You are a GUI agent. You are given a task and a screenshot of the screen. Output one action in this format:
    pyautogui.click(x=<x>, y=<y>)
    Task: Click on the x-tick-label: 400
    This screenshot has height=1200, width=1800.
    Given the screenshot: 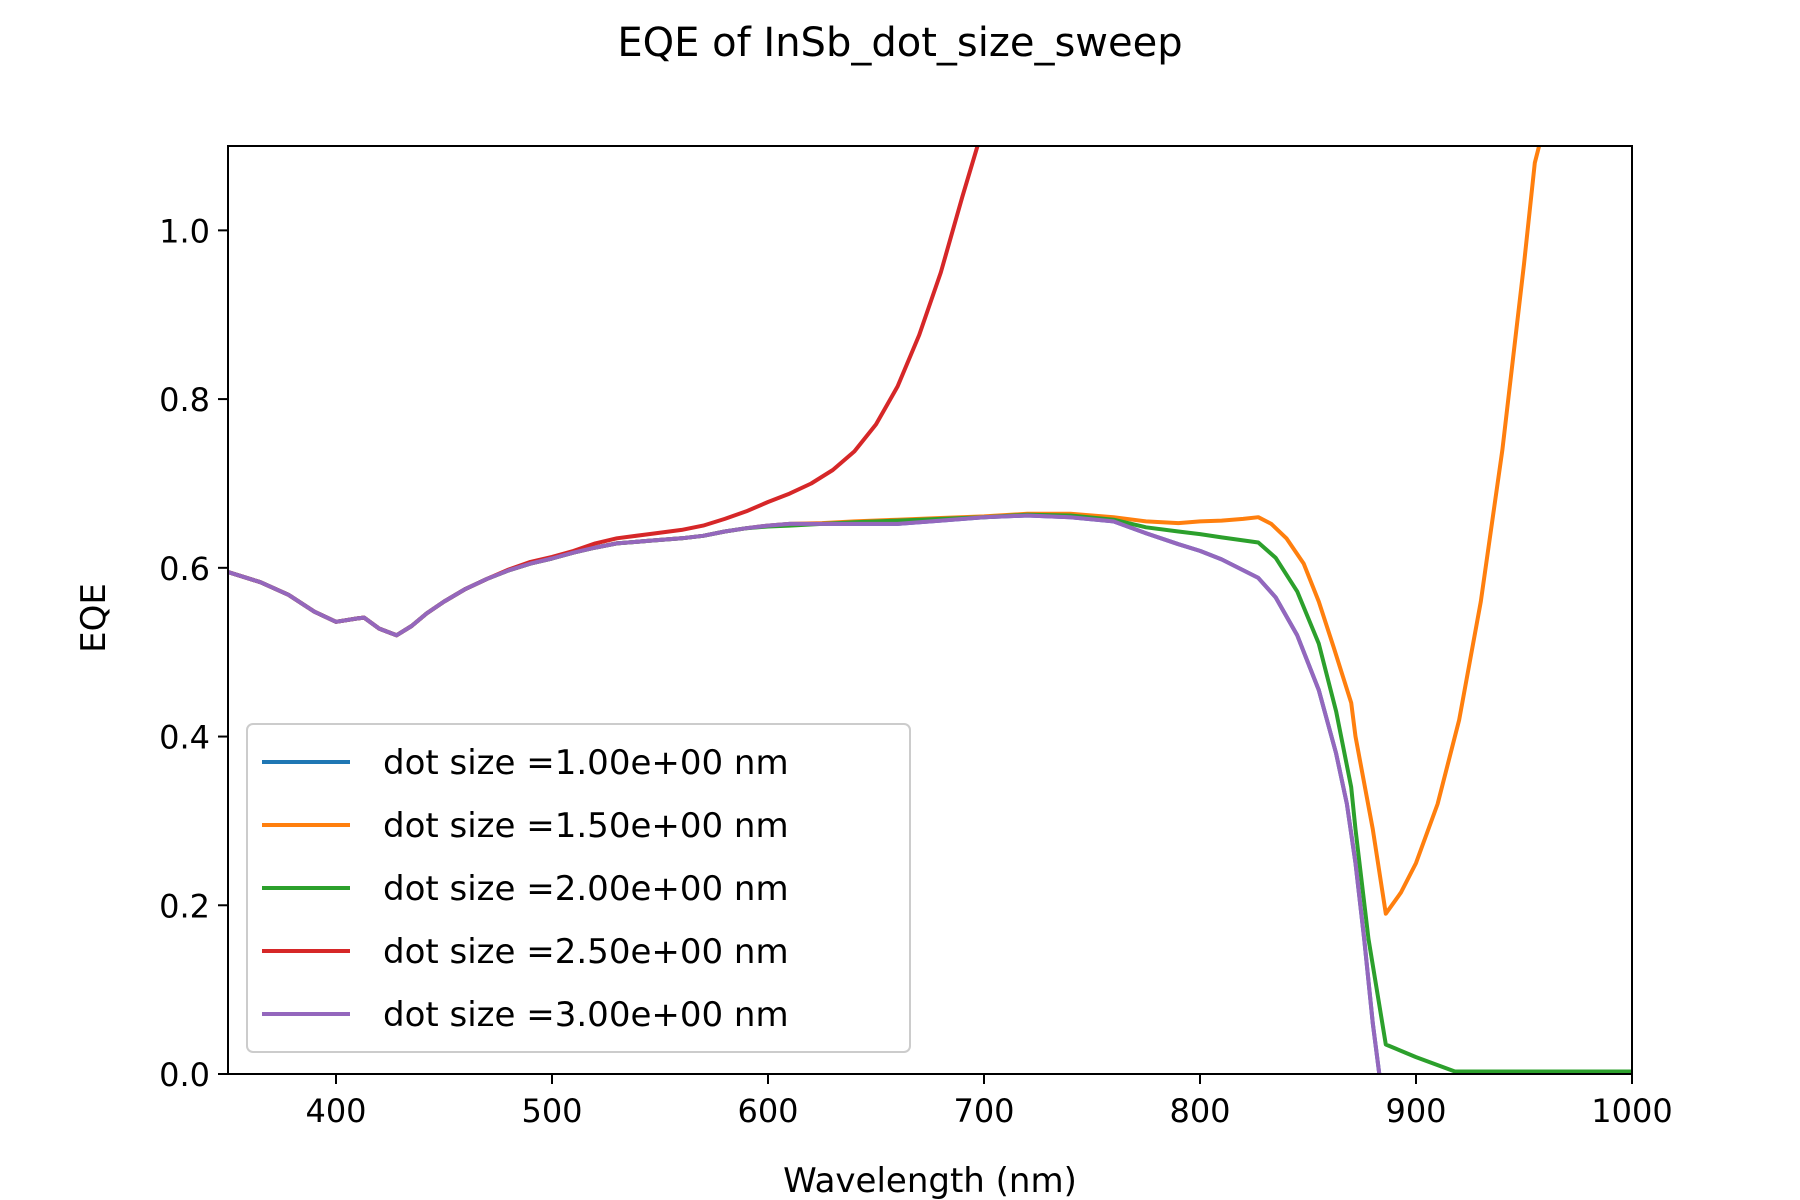 What is the action you would take?
    pyautogui.click(x=335, y=1111)
    